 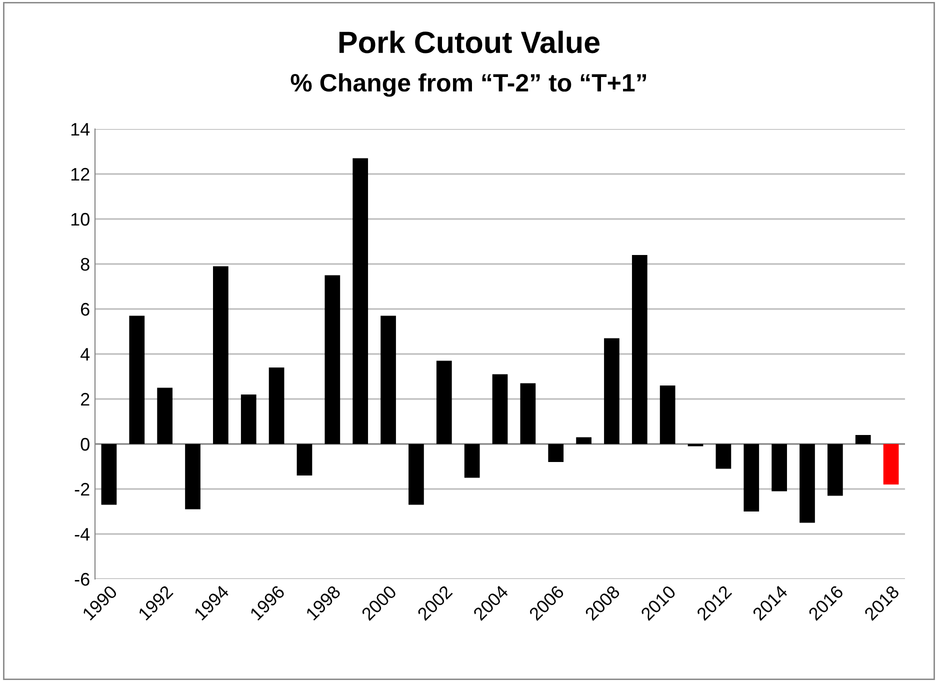 I want to click on y-tick-label: 2, so click(x=85, y=399).